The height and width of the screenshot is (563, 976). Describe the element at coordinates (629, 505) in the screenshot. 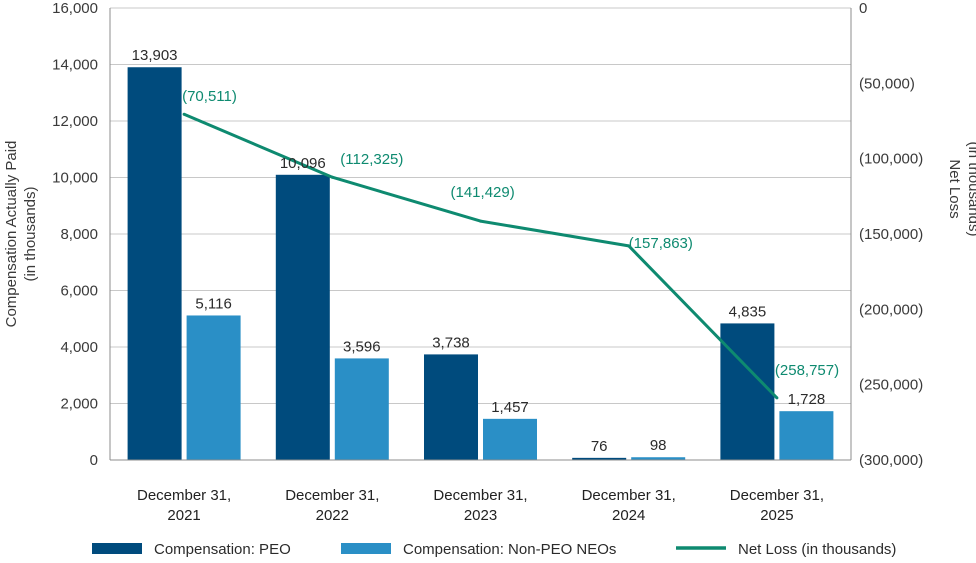

I see `category-label: December 31, 2024` at that location.